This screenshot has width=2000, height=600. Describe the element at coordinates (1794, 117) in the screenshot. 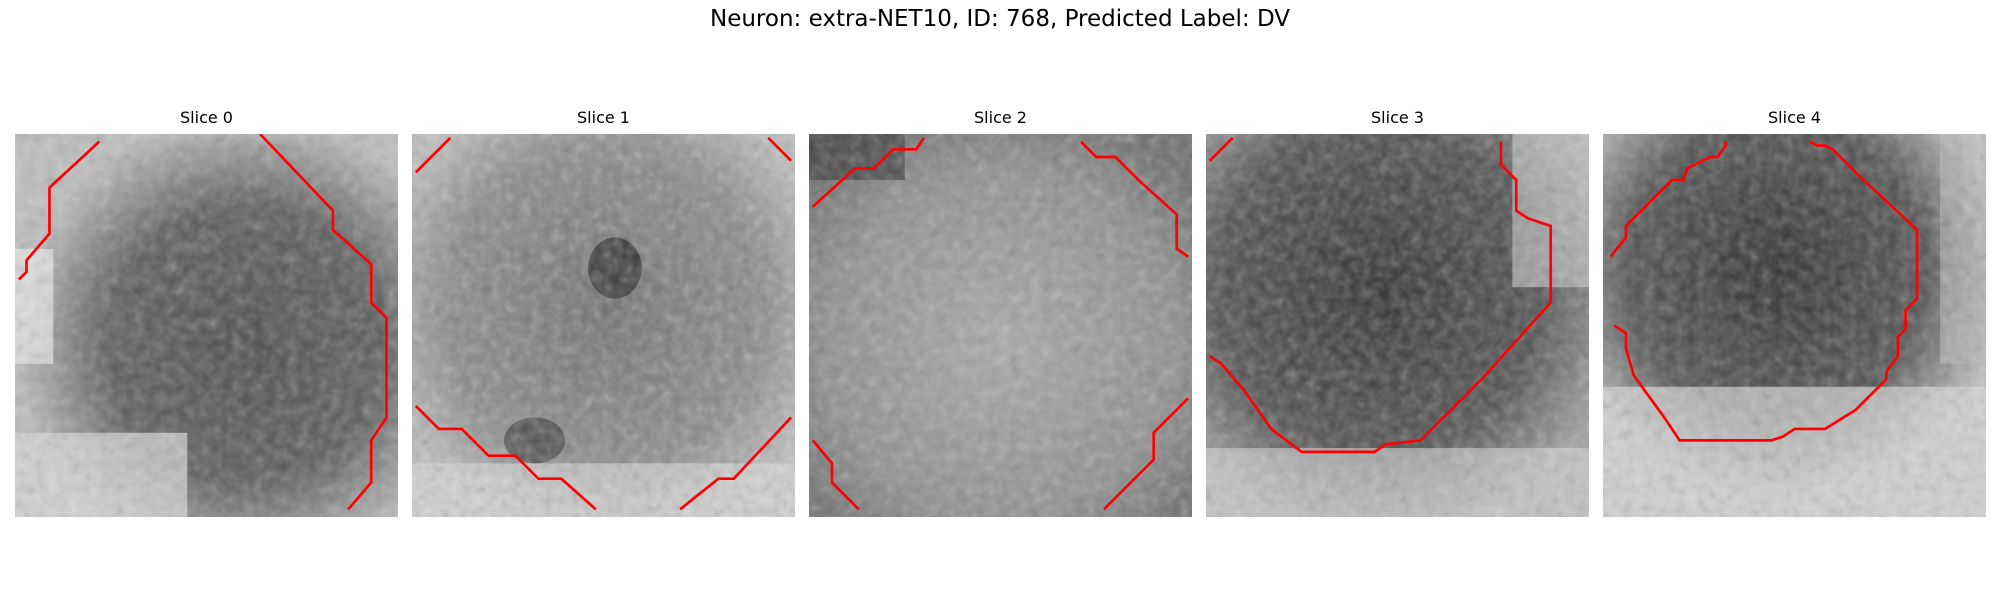

I see `slice-title: Slice 4` at that location.